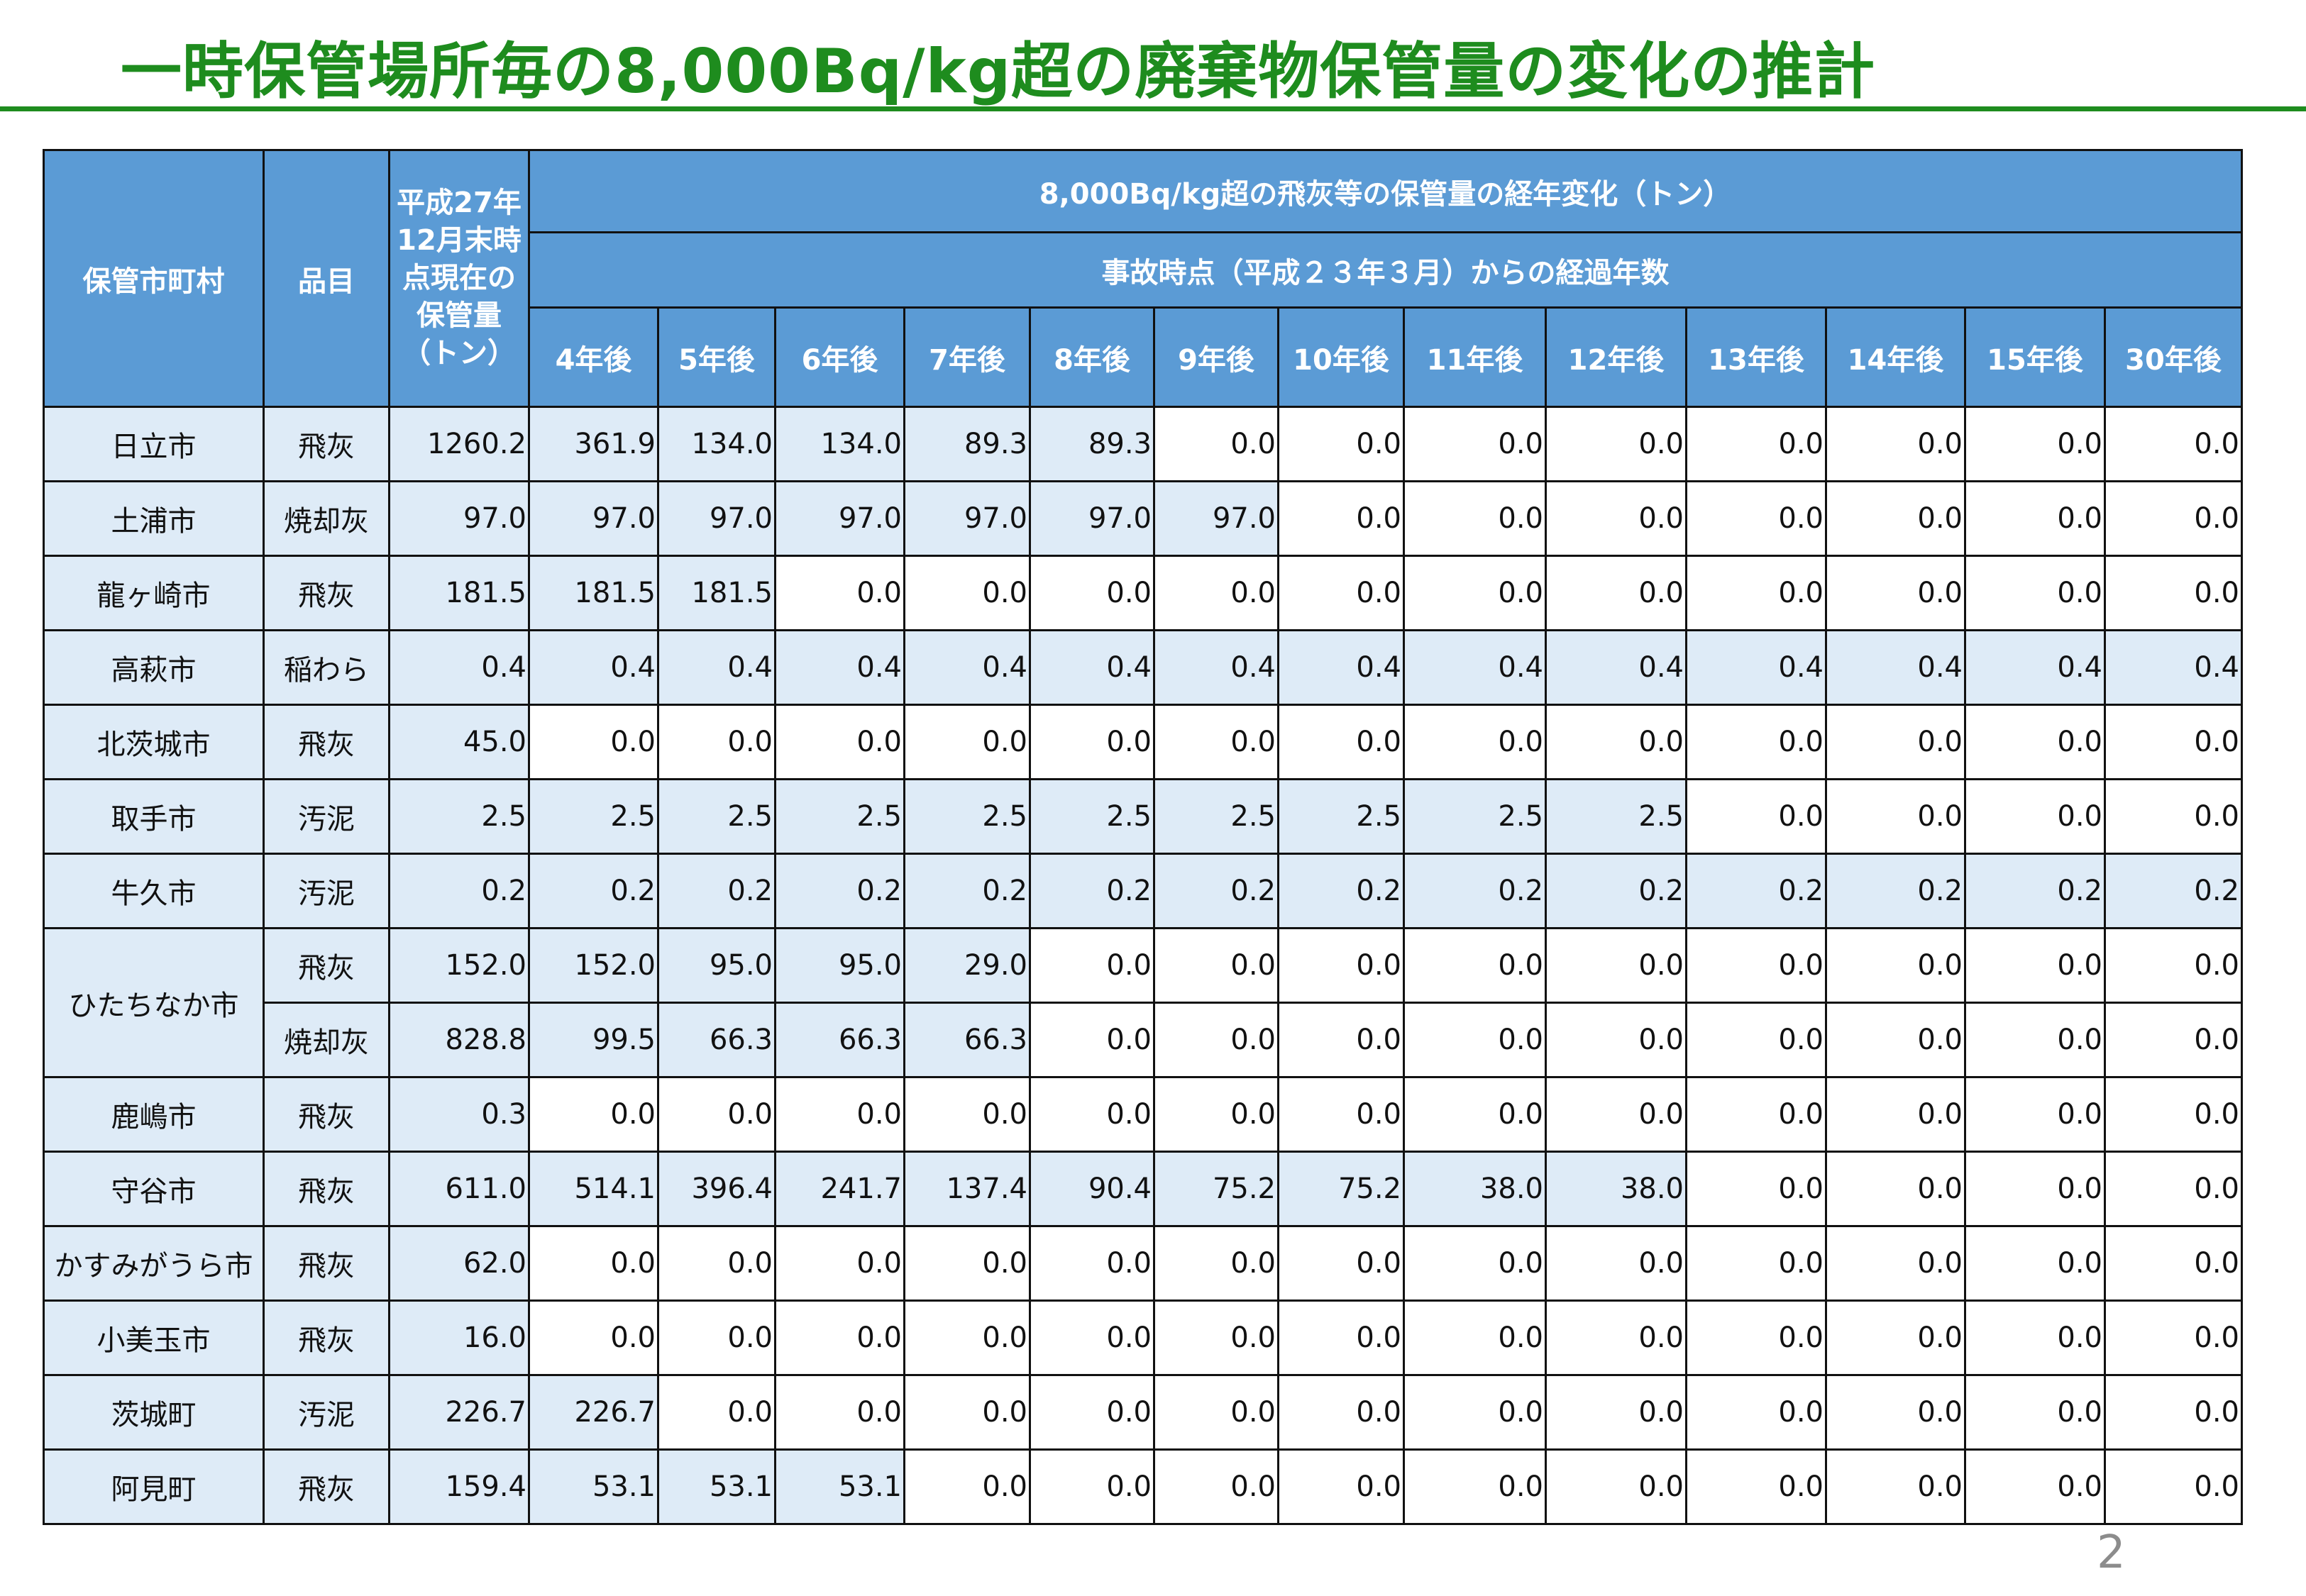 The width and height of the screenshot is (2306, 1596). What do you see at coordinates (459, 1486) in the screenshot?
I see `stock-cell: 159.4` at bounding box center [459, 1486].